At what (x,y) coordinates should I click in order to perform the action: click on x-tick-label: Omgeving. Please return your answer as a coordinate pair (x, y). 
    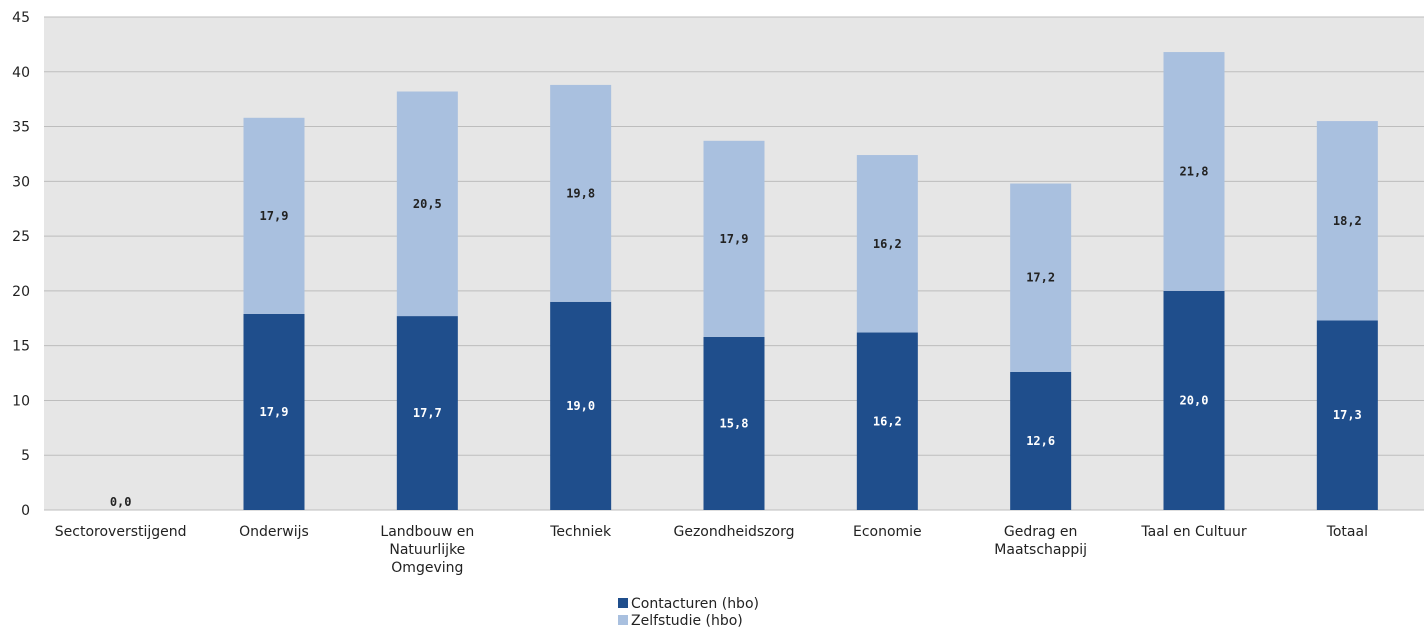
    Looking at the image, I should click on (427, 568).